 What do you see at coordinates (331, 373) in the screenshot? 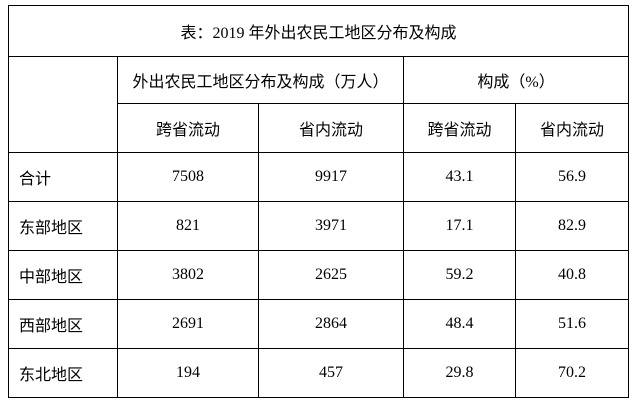
I see `value-cell: 457` at bounding box center [331, 373].